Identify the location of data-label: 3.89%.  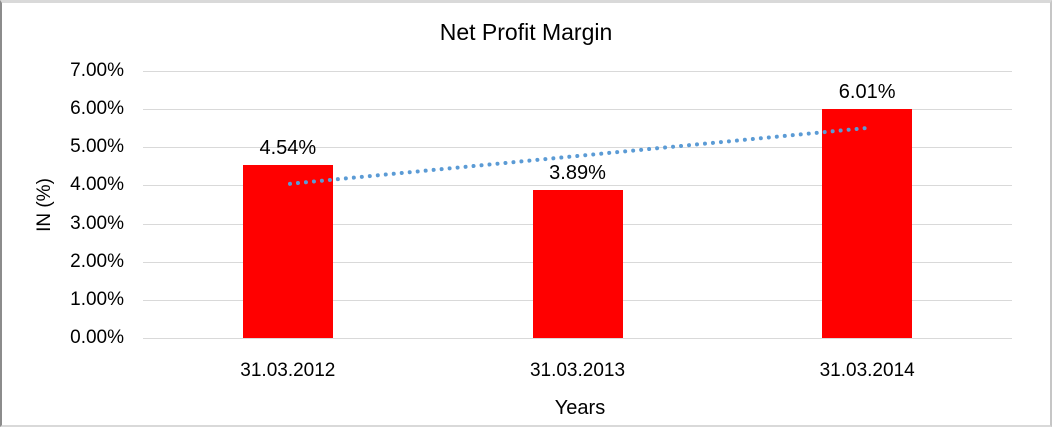
(577, 172).